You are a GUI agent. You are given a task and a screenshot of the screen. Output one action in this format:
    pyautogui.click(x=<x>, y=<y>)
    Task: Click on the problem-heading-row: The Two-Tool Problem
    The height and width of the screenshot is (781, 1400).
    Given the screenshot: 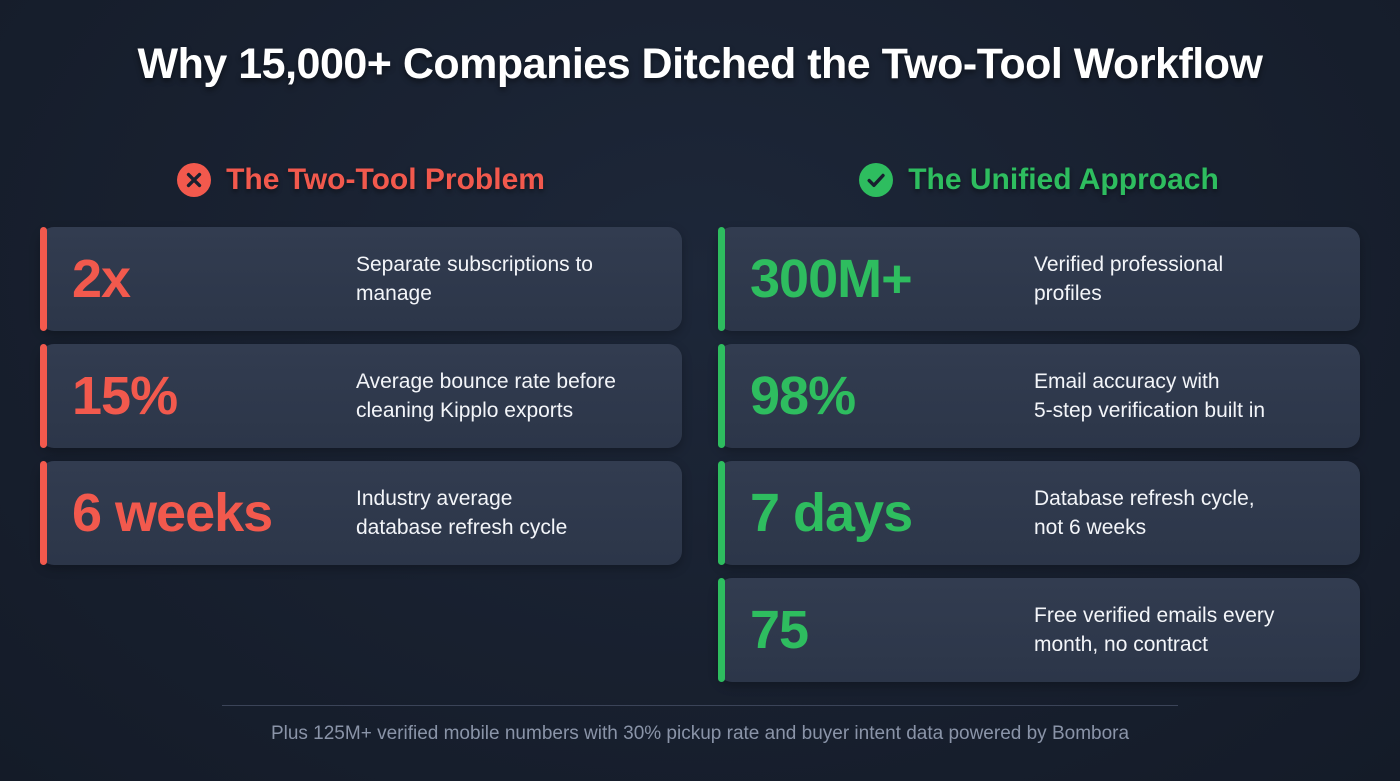 What is the action you would take?
    pyautogui.click(x=361, y=180)
    